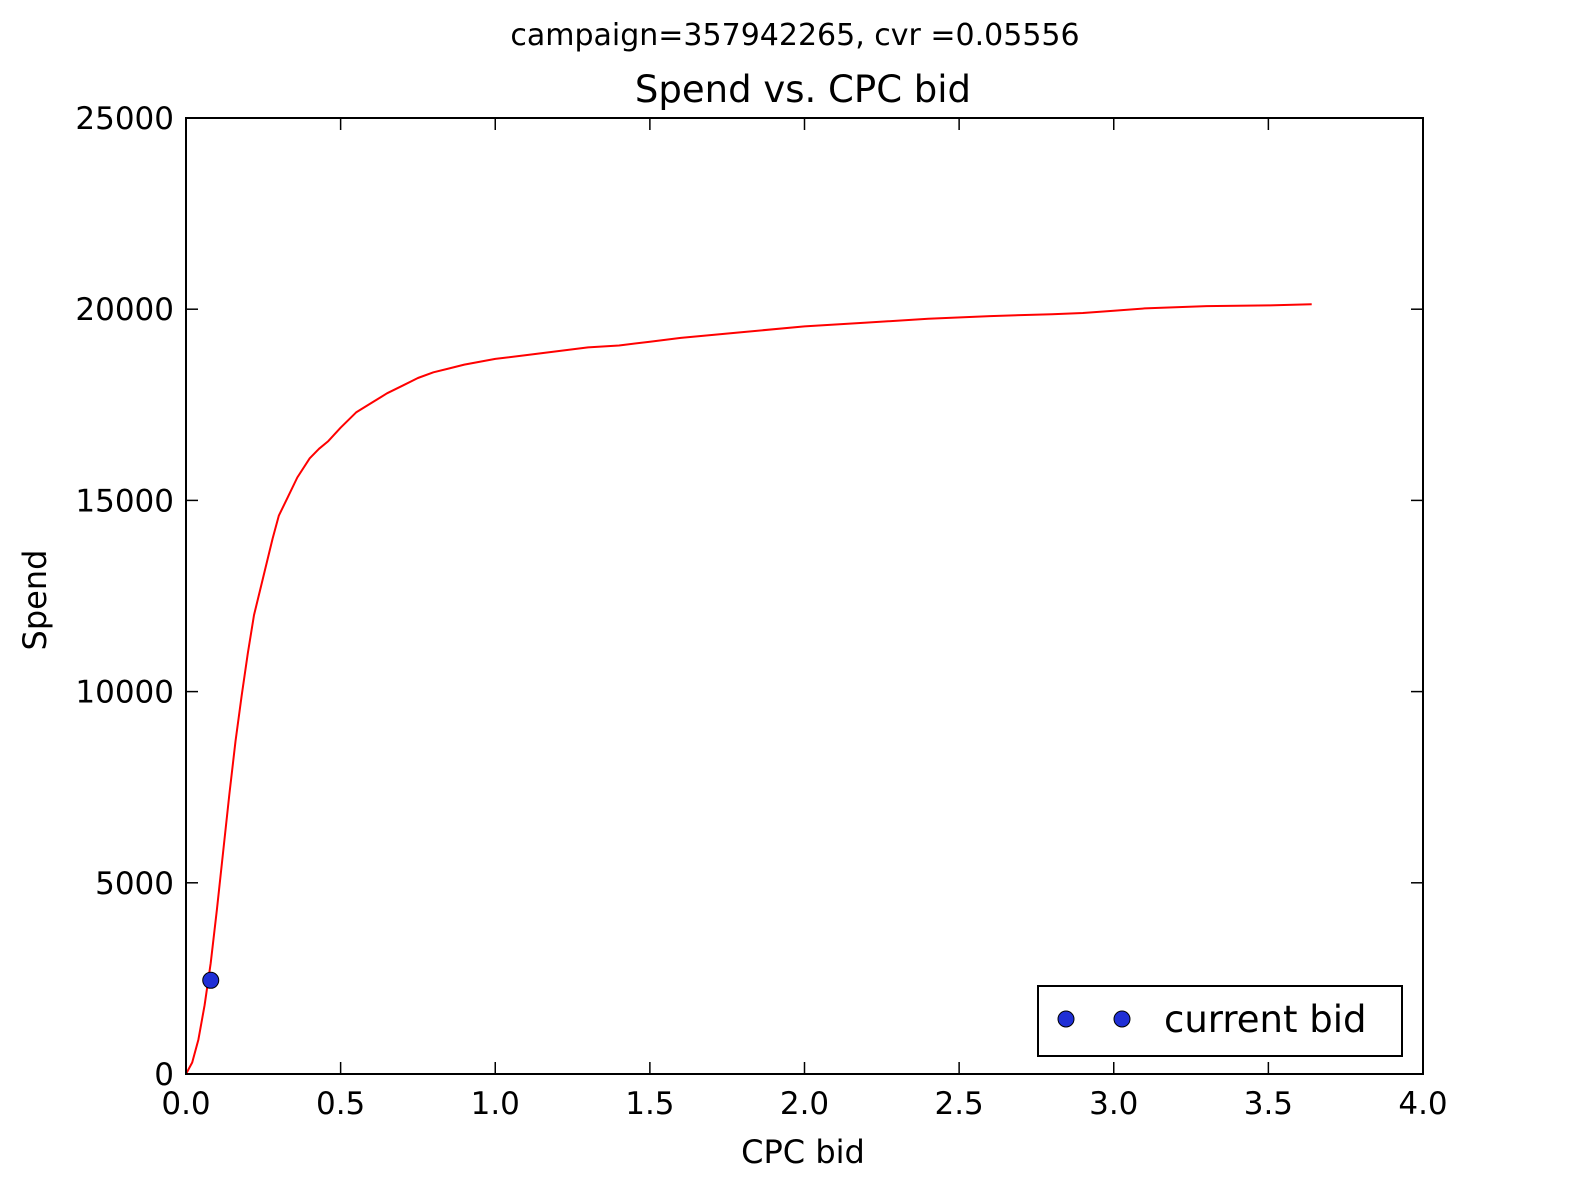 This screenshot has width=1576, height=1198. I want to click on legend-marker-right, so click(1122, 1019).